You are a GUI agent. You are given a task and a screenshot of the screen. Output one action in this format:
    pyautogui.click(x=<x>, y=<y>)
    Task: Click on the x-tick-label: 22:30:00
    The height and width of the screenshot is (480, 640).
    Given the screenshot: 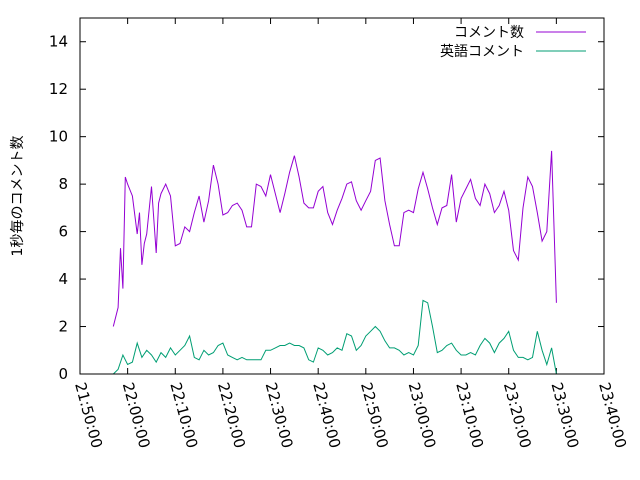 What is the action you would take?
    pyautogui.click(x=279, y=415)
    